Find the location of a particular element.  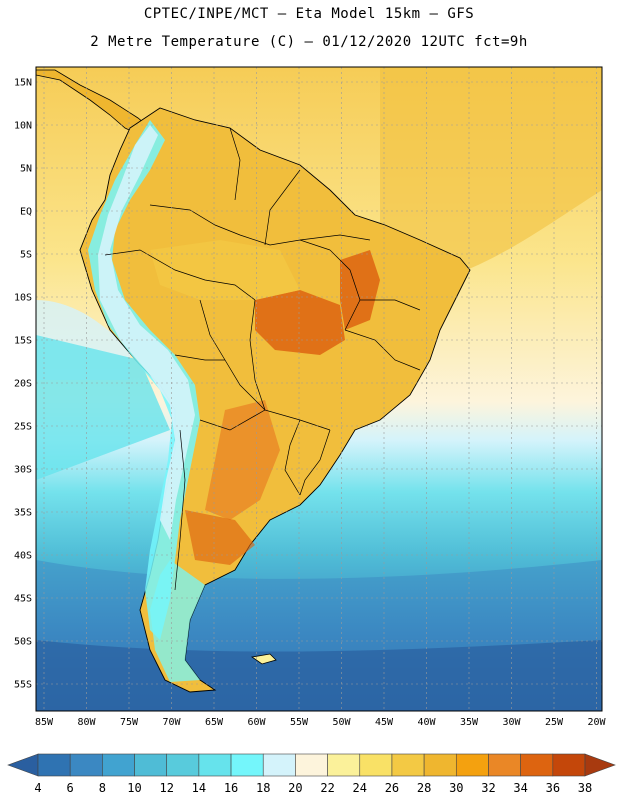

patagonia-cool-region is located at coordinates (177, 621).